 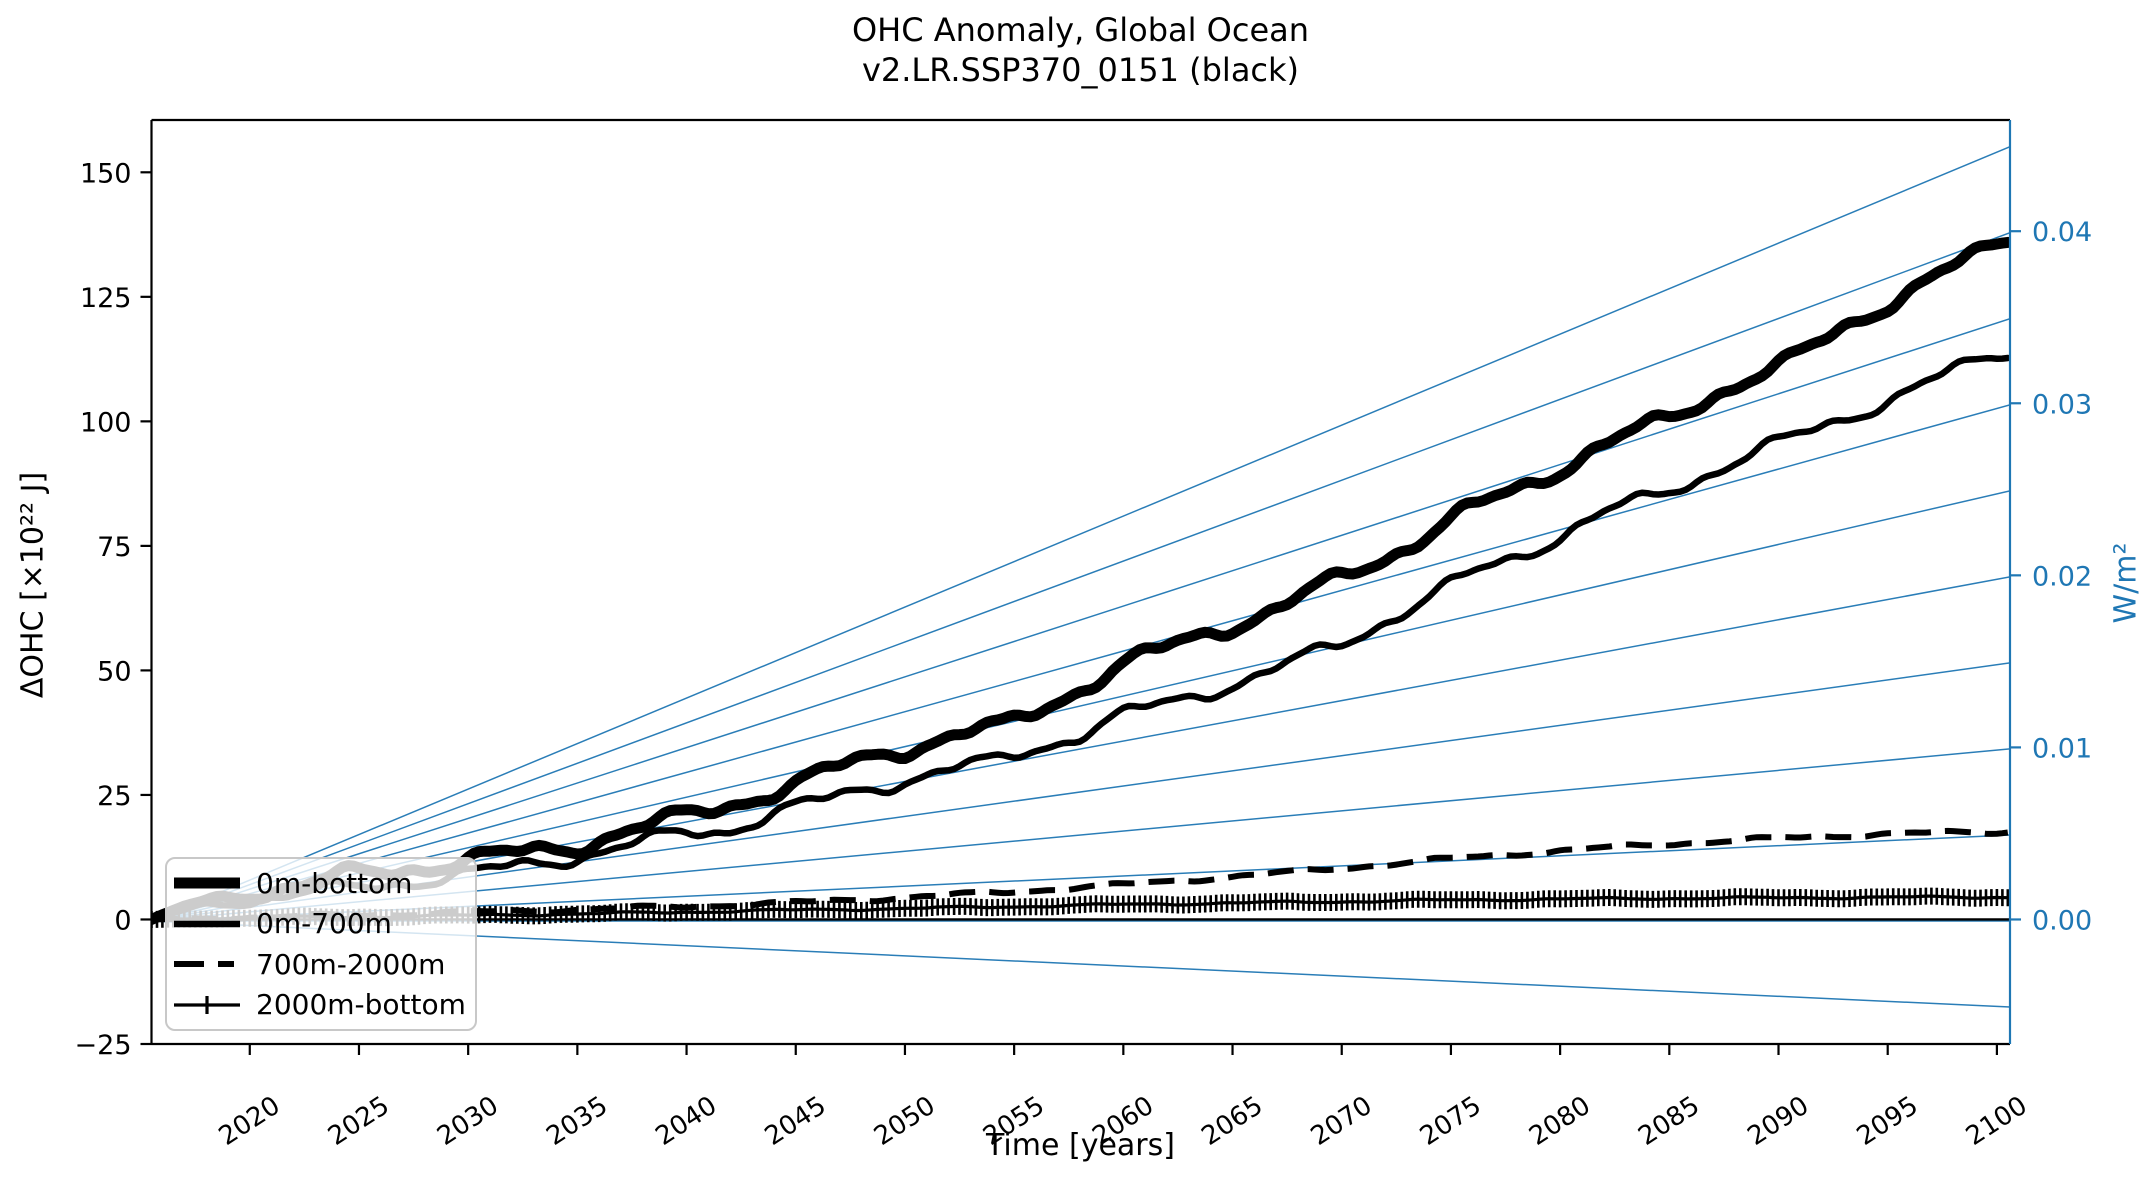 What do you see at coordinates (2126, 583) in the screenshot?
I see `y-axis-label-right: W/m²` at bounding box center [2126, 583].